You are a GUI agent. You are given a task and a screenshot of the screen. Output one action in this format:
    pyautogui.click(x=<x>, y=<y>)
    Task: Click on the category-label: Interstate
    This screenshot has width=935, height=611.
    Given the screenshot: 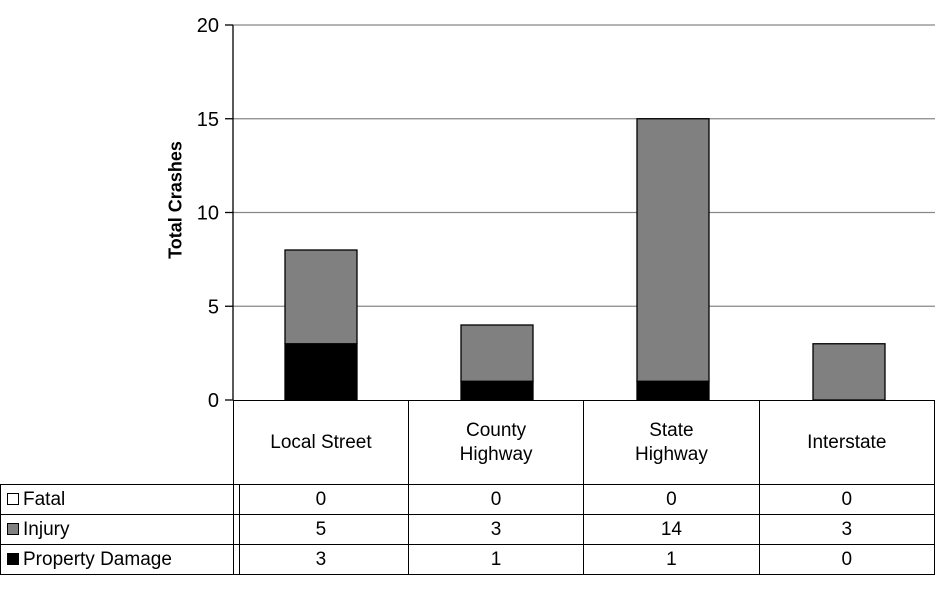 What is the action you would take?
    pyautogui.click(x=846, y=442)
    